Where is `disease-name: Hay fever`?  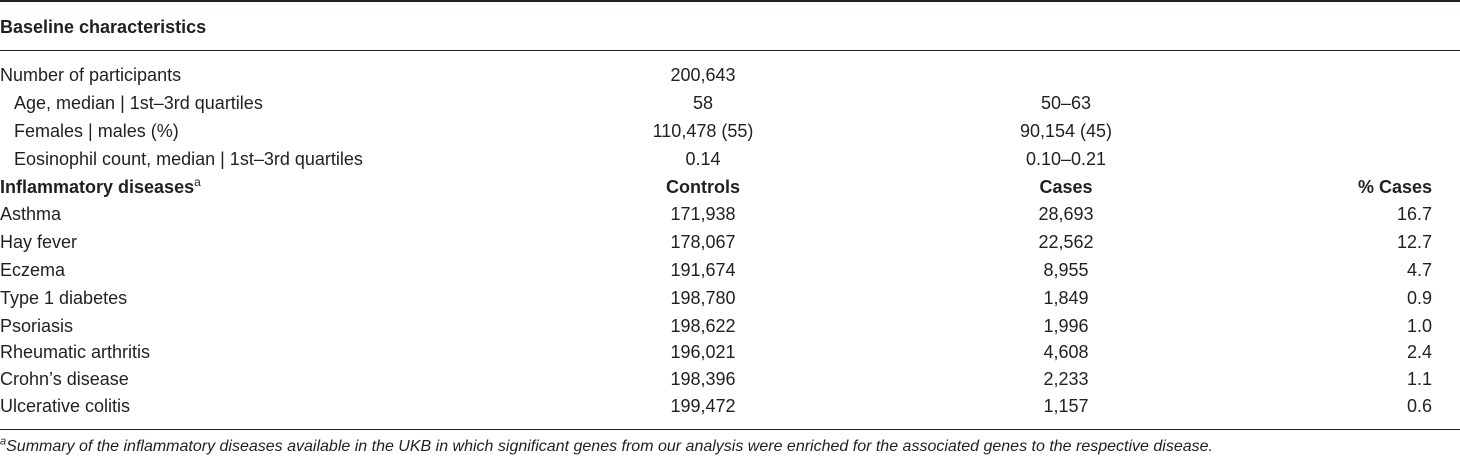
disease-name: Hay fever is located at coordinates (39, 242).